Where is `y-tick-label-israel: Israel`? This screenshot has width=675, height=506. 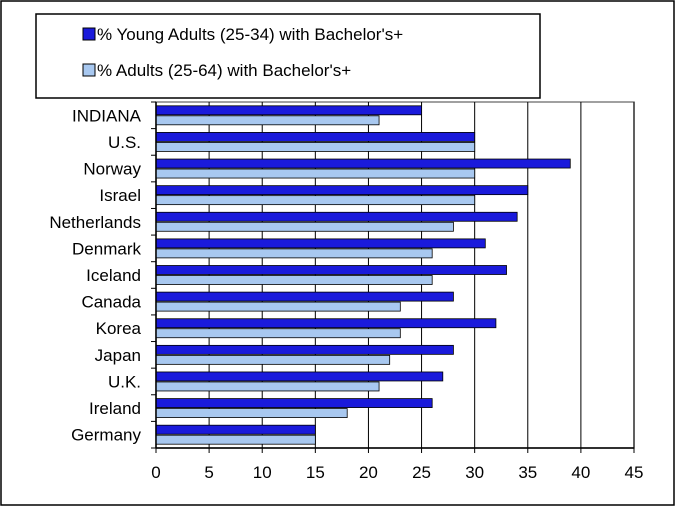
y-tick-label-israel: Israel is located at coordinates (120, 195).